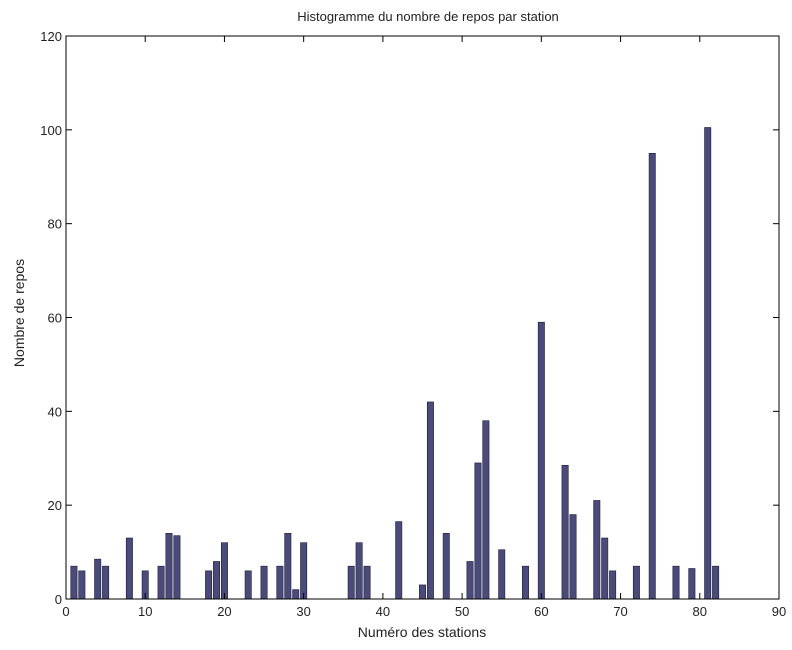 The image size is (792, 650). What do you see at coordinates (51, 36) in the screenshot?
I see `y-tick-label: 120` at bounding box center [51, 36].